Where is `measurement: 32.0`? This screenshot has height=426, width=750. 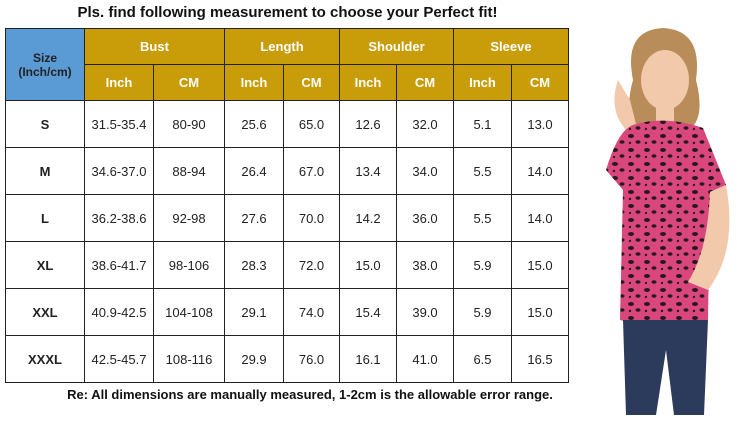 measurement: 32.0 is located at coordinates (425, 124).